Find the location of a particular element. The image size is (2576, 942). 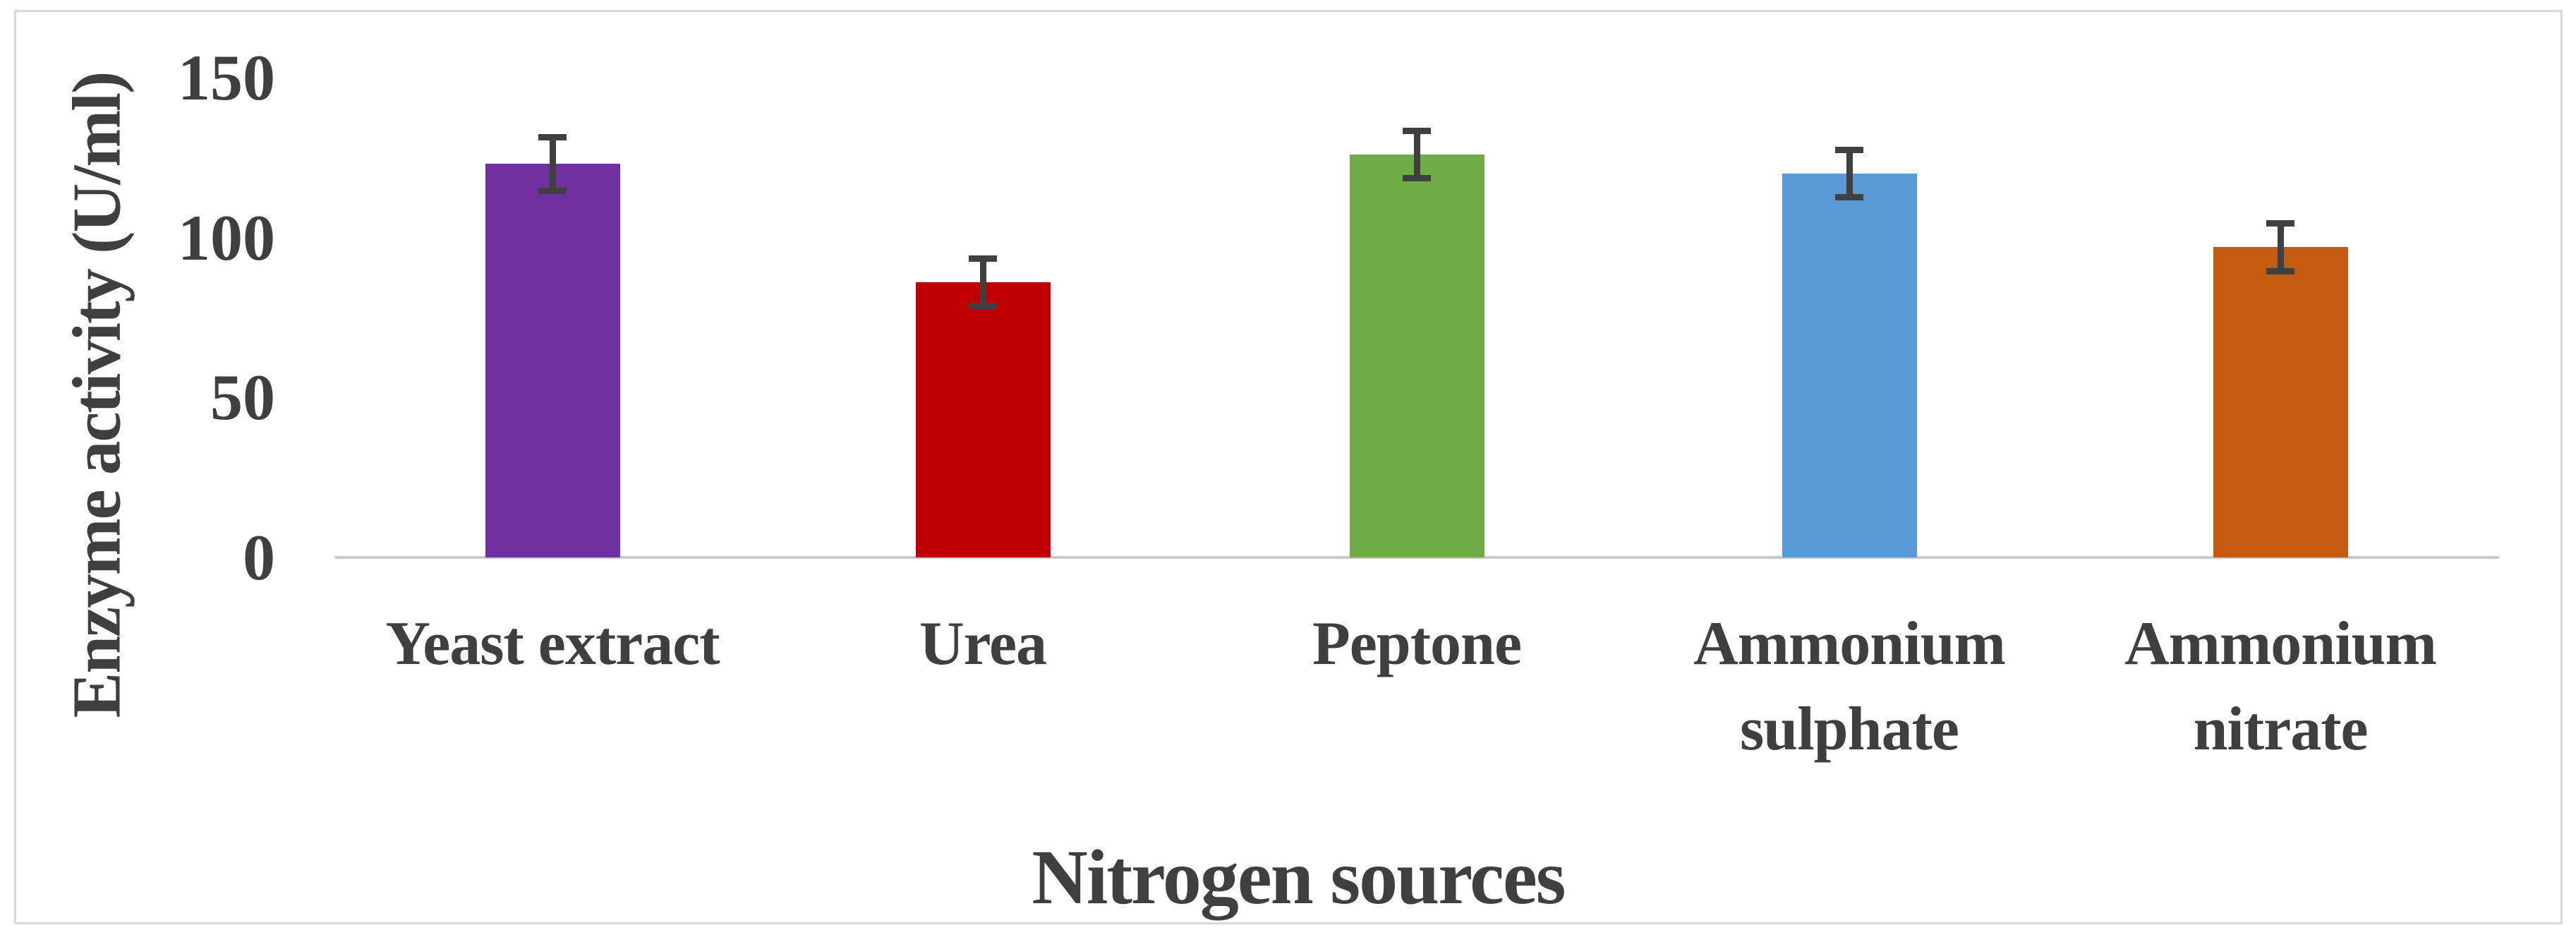

x-category-label-urea: Urea is located at coordinates (983, 644).